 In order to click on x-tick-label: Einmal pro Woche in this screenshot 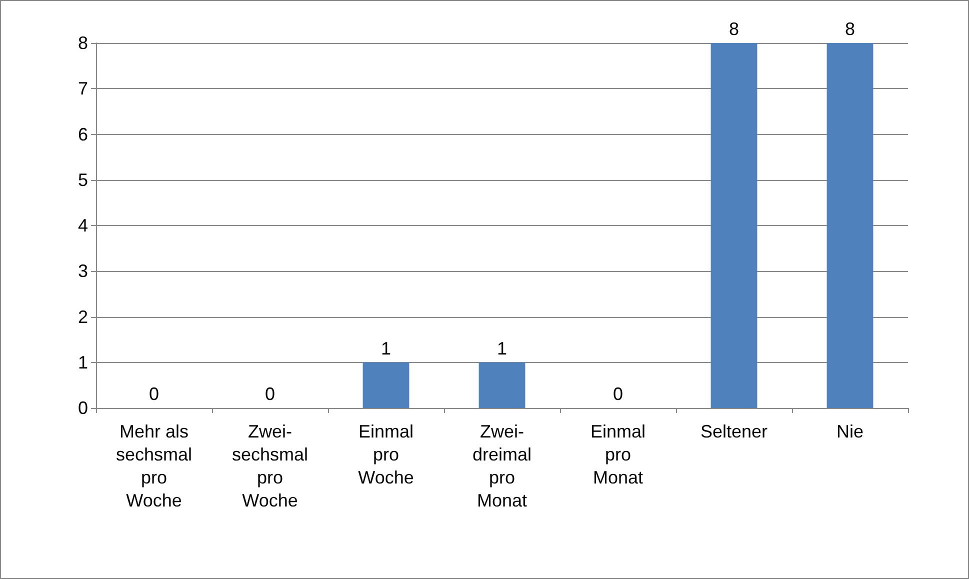, I will do `click(386, 455)`.